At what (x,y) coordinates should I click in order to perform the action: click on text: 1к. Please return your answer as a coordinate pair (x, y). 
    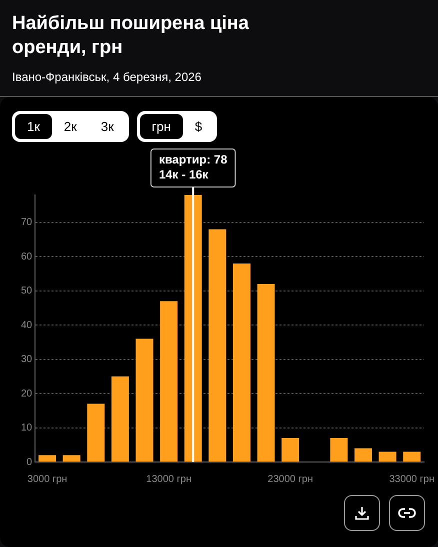
    Looking at the image, I should click on (33, 126).